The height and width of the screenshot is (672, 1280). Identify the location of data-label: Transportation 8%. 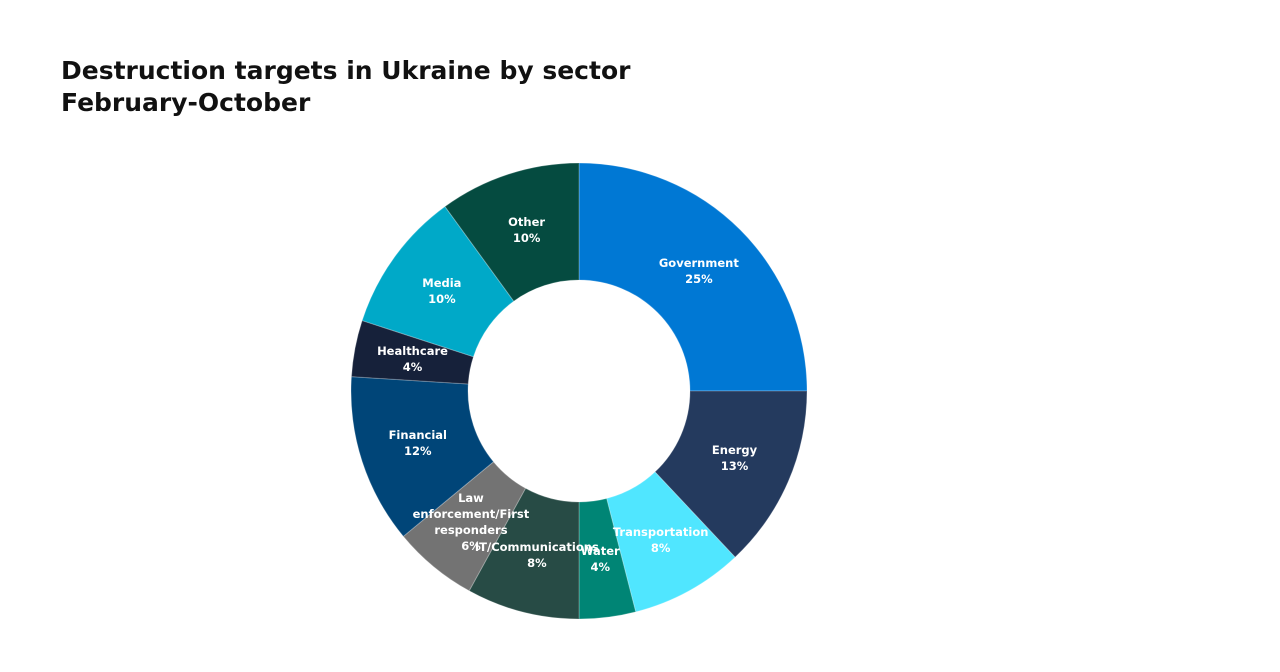
(661, 540).